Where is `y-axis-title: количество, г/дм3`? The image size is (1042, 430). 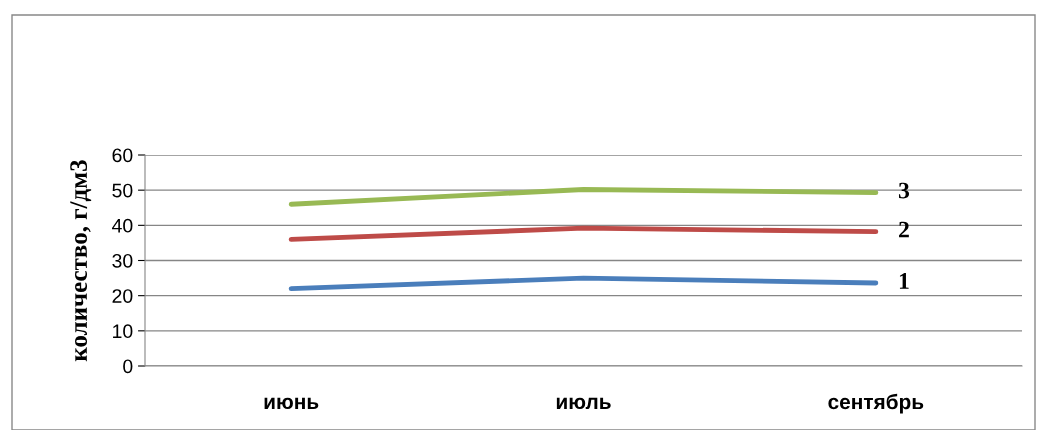 y-axis-title: количество, г/дм3 is located at coordinates (81, 261).